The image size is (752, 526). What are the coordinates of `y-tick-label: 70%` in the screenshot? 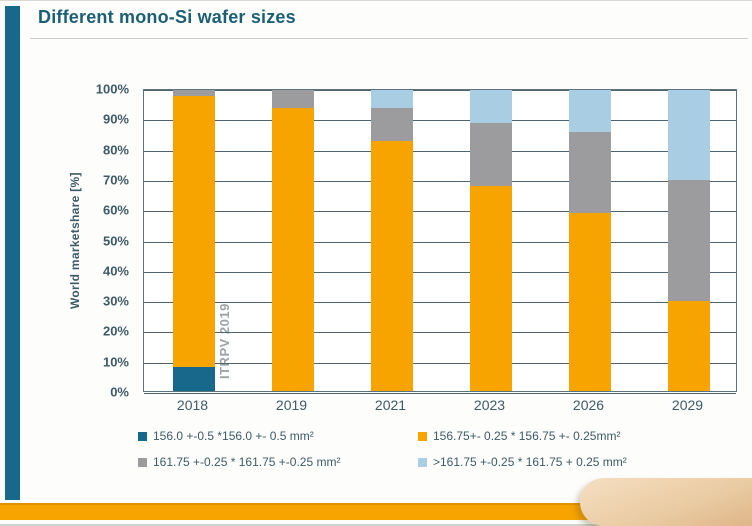 It's located at (115, 180).